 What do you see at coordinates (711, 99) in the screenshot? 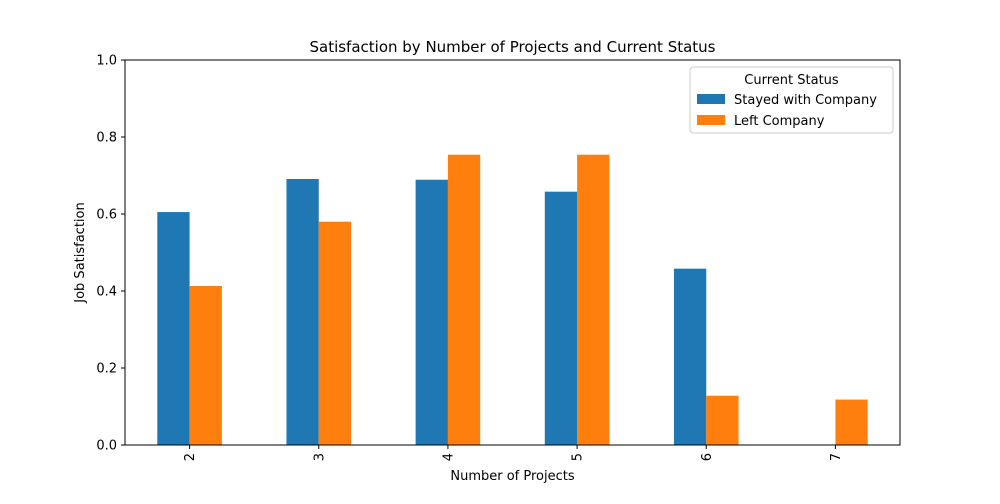
I see `legend-swatch-stayed` at bounding box center [711, 99].